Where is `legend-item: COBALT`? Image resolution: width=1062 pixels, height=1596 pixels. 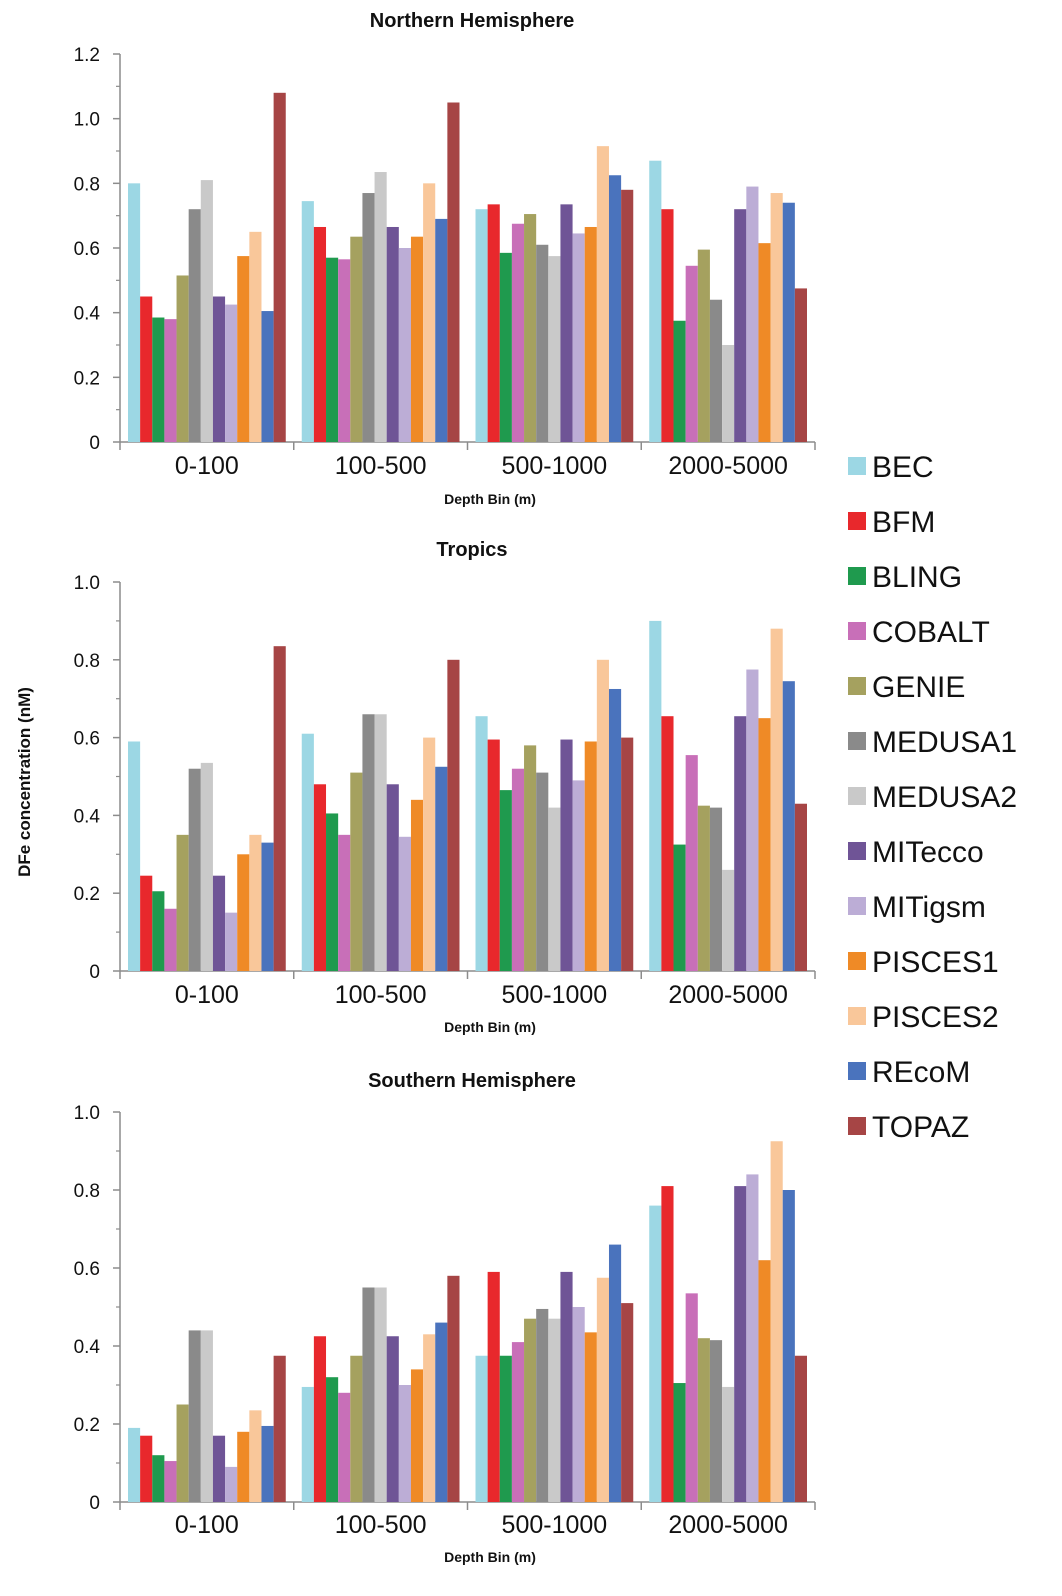
legend-item: COBALT is located at coordinates (919, 632).